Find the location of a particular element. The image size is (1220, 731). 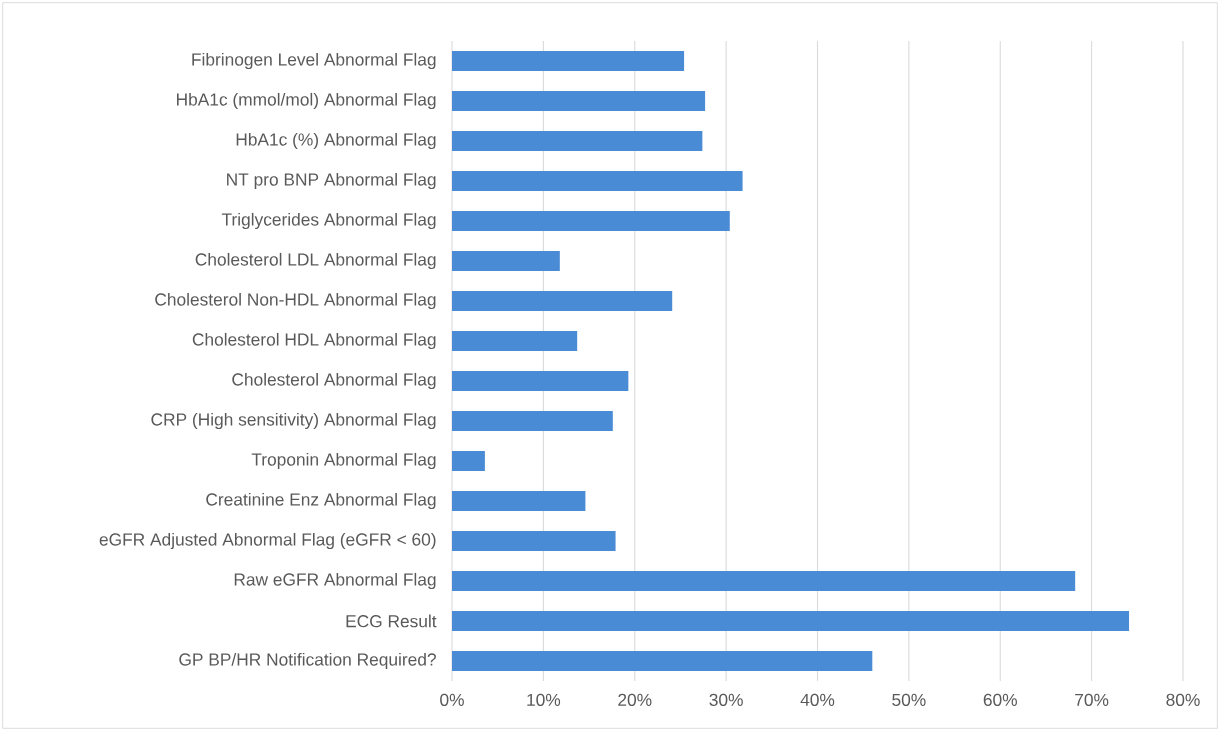

y-tick-label: Troponin Abnormal Flag is located at coordinates (343, 461).